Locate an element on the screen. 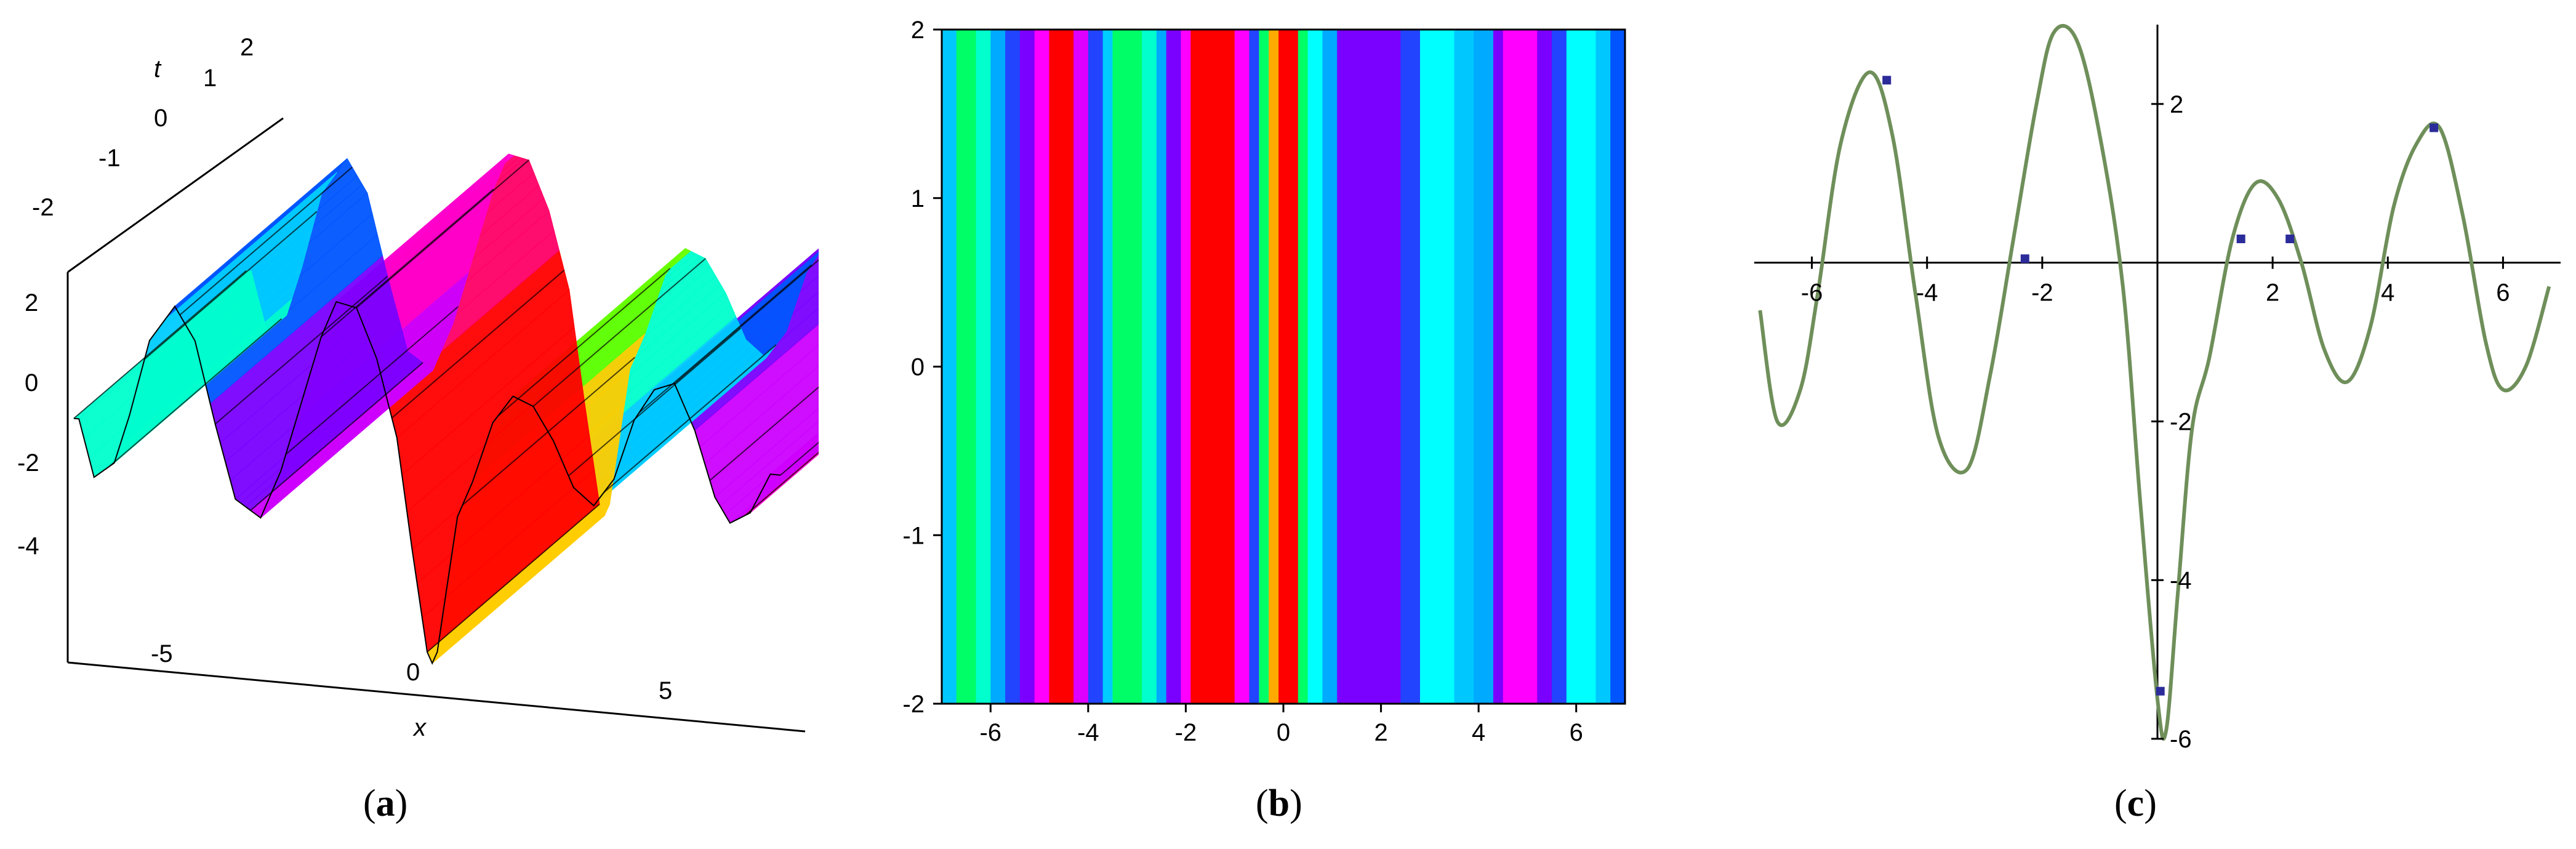 This screenshot has height=849, width=2576. y-ticks: 2 -2 -4 -6 is located at coordinates (2171, 422).